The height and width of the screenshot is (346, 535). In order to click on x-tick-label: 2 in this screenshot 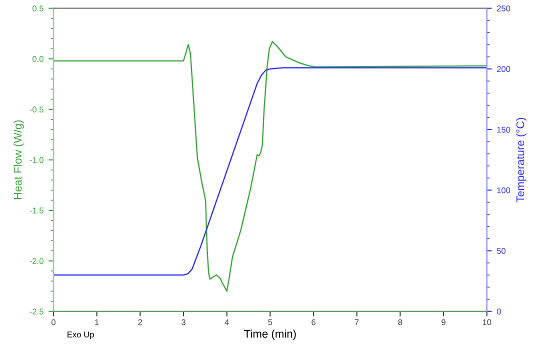, I will do `click(140, 322)`.